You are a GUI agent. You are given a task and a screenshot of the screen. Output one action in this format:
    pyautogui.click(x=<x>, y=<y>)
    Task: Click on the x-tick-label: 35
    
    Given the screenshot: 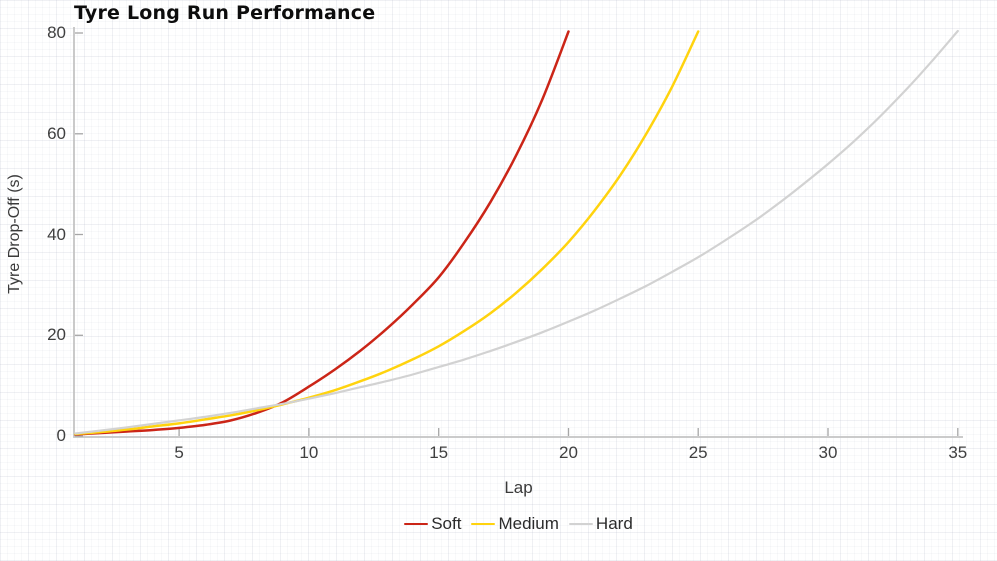 What is the action you would take?
    pyautogui.click(x=958, y=452)
    